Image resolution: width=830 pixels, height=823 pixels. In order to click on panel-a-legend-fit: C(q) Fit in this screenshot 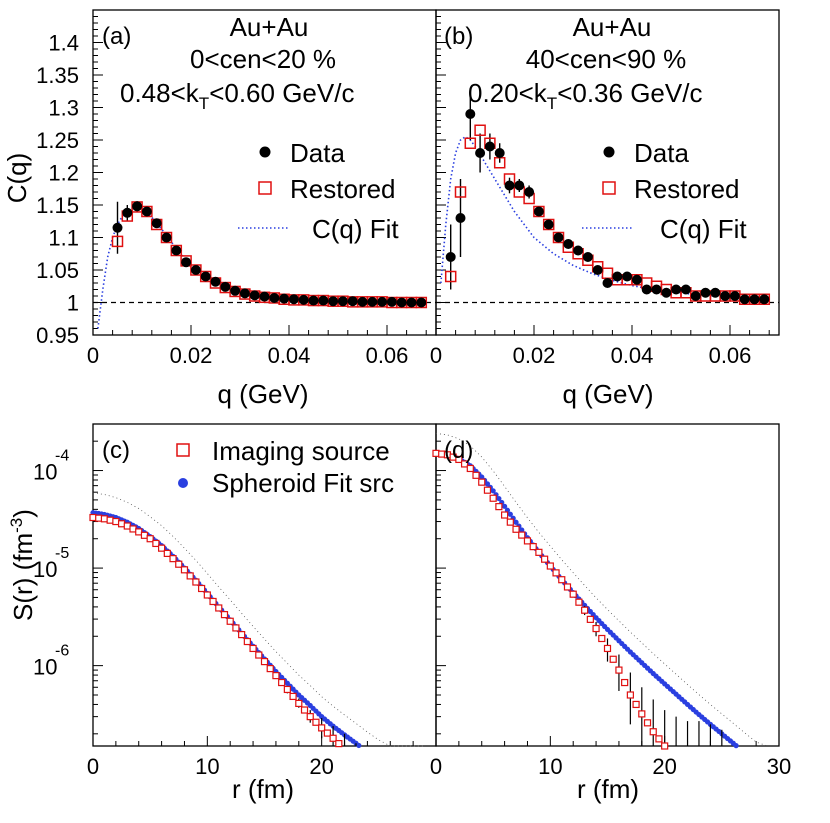, I will do `click(355, 229)`.